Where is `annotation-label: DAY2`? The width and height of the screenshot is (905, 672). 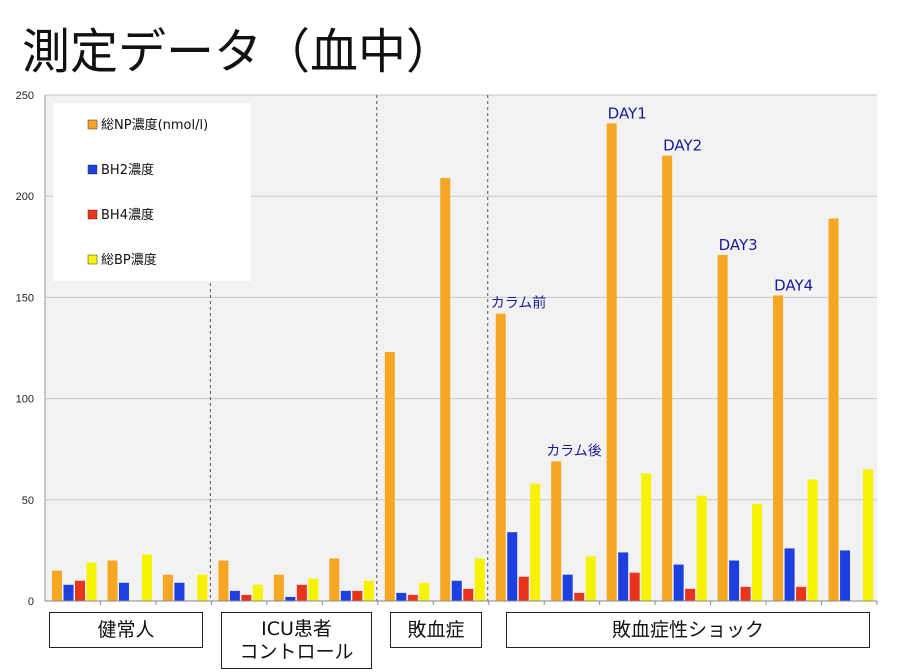 annotation-label: DAY2 is located at coordinates (682, 146).